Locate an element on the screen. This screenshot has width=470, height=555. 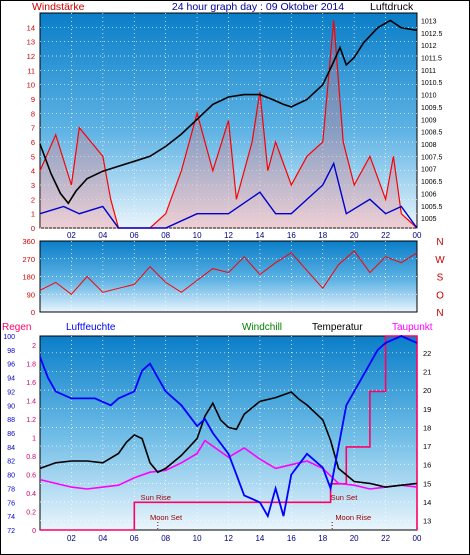
humidity-tick-label: 84 is located at coordinates (11, 448).